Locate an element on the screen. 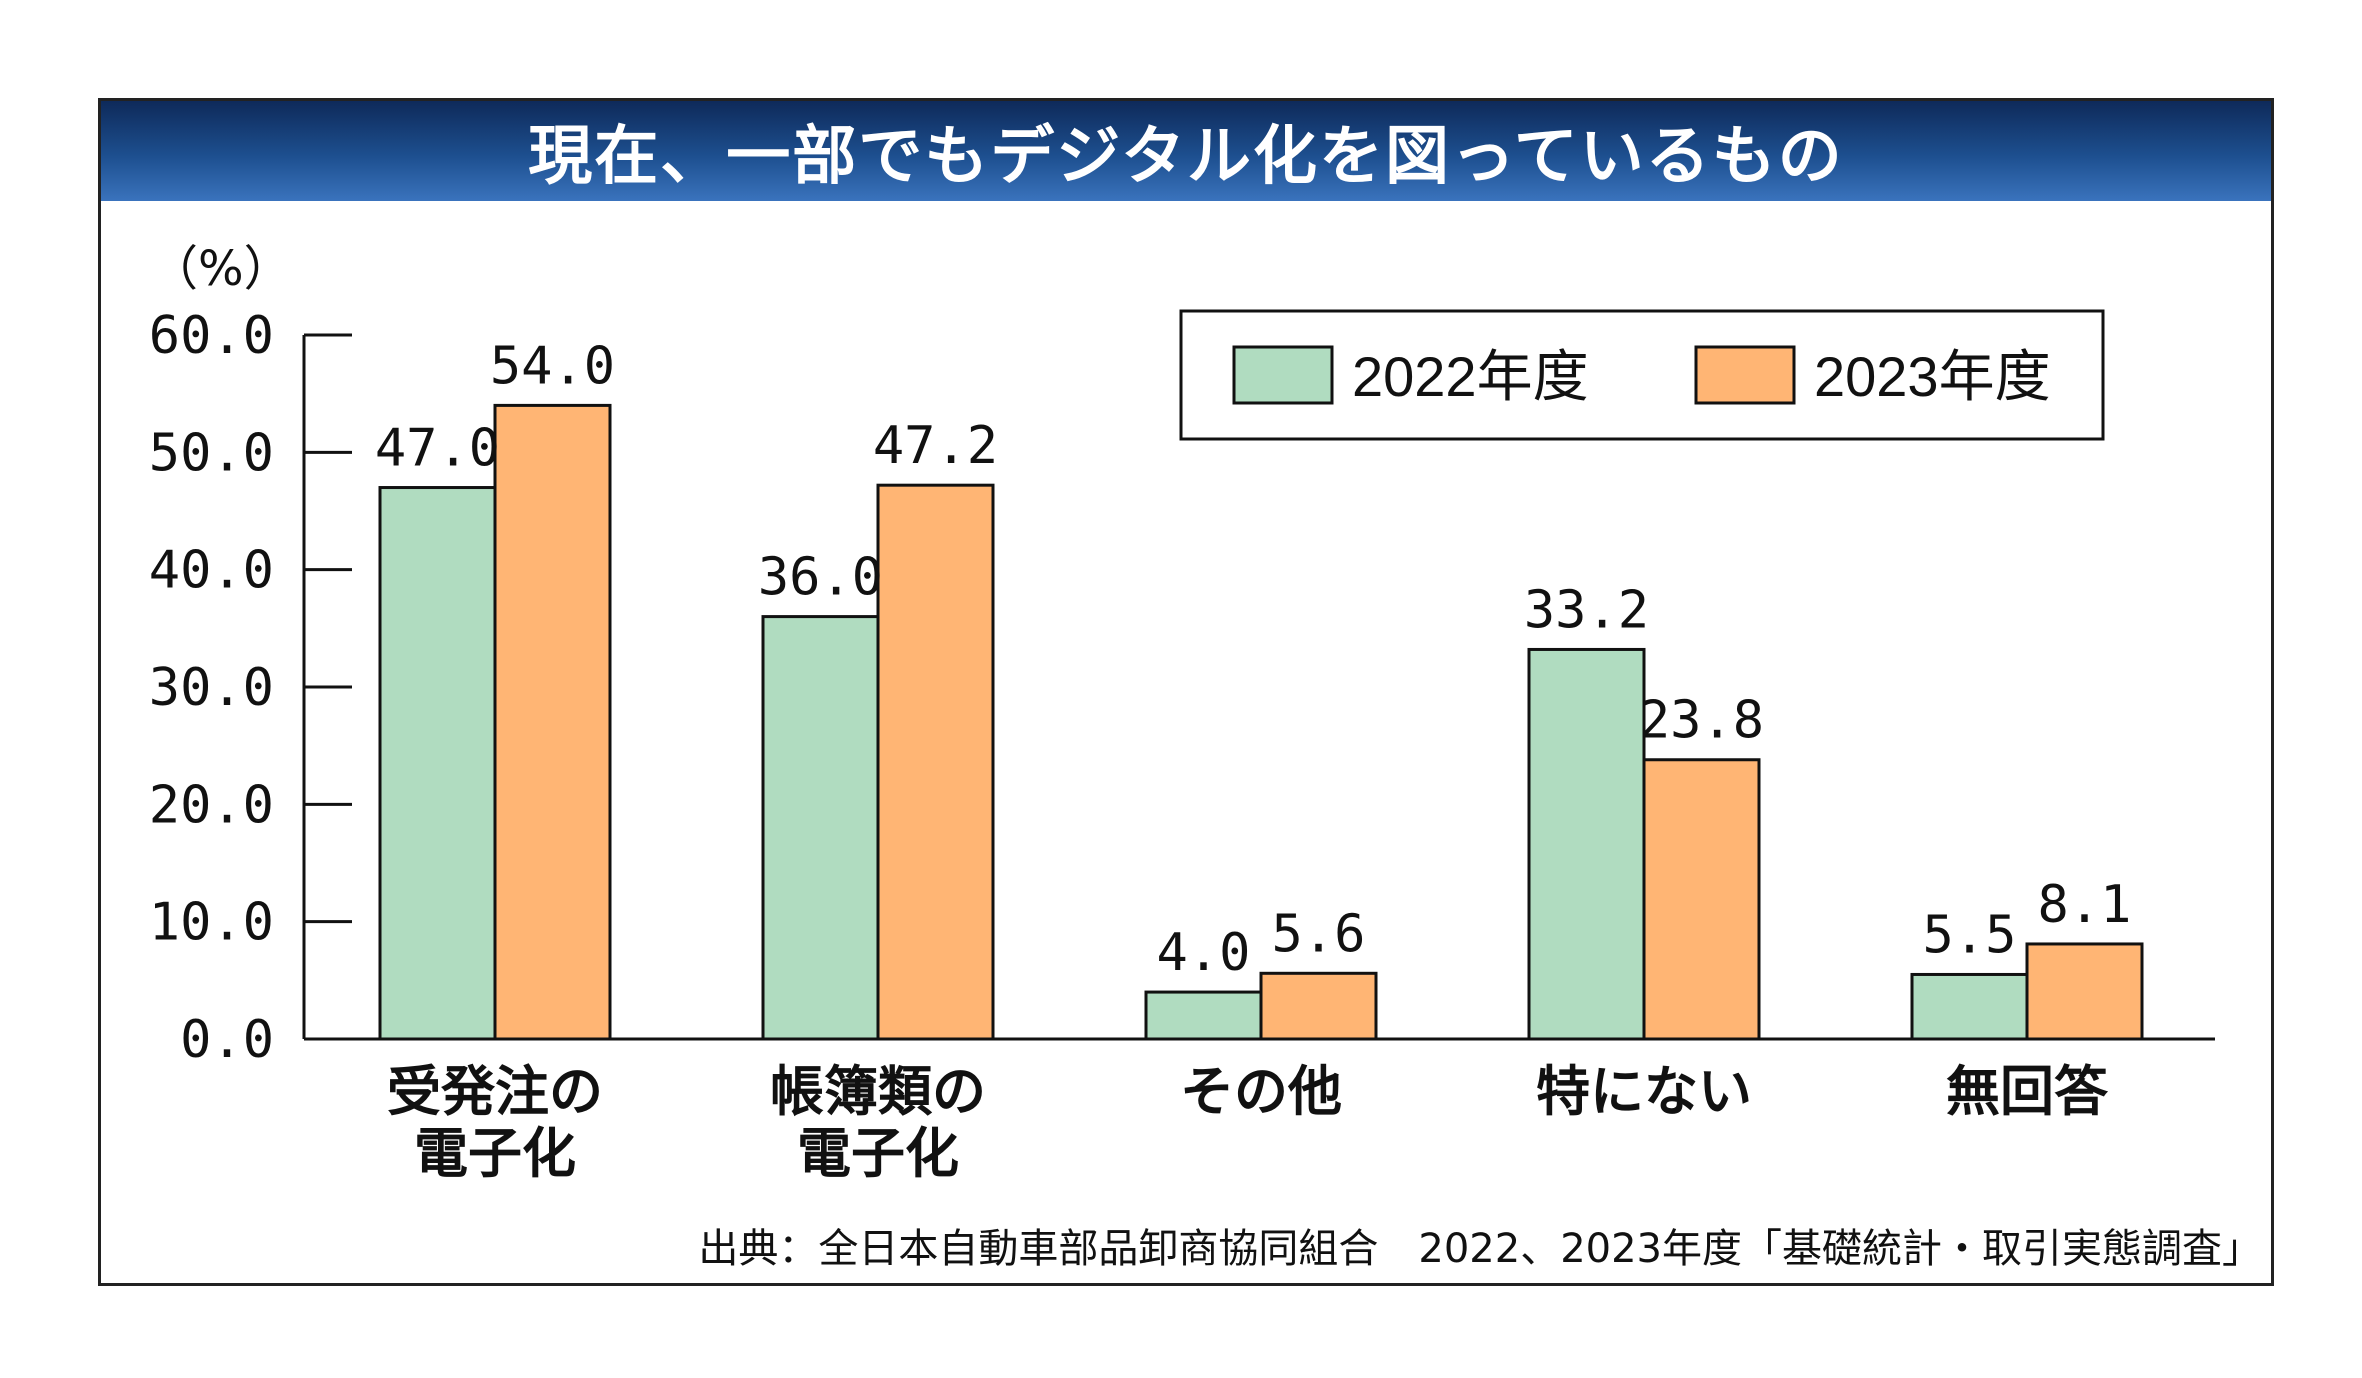  legend: 2022年度 2023年度 is located at coordinates (1642, 375).